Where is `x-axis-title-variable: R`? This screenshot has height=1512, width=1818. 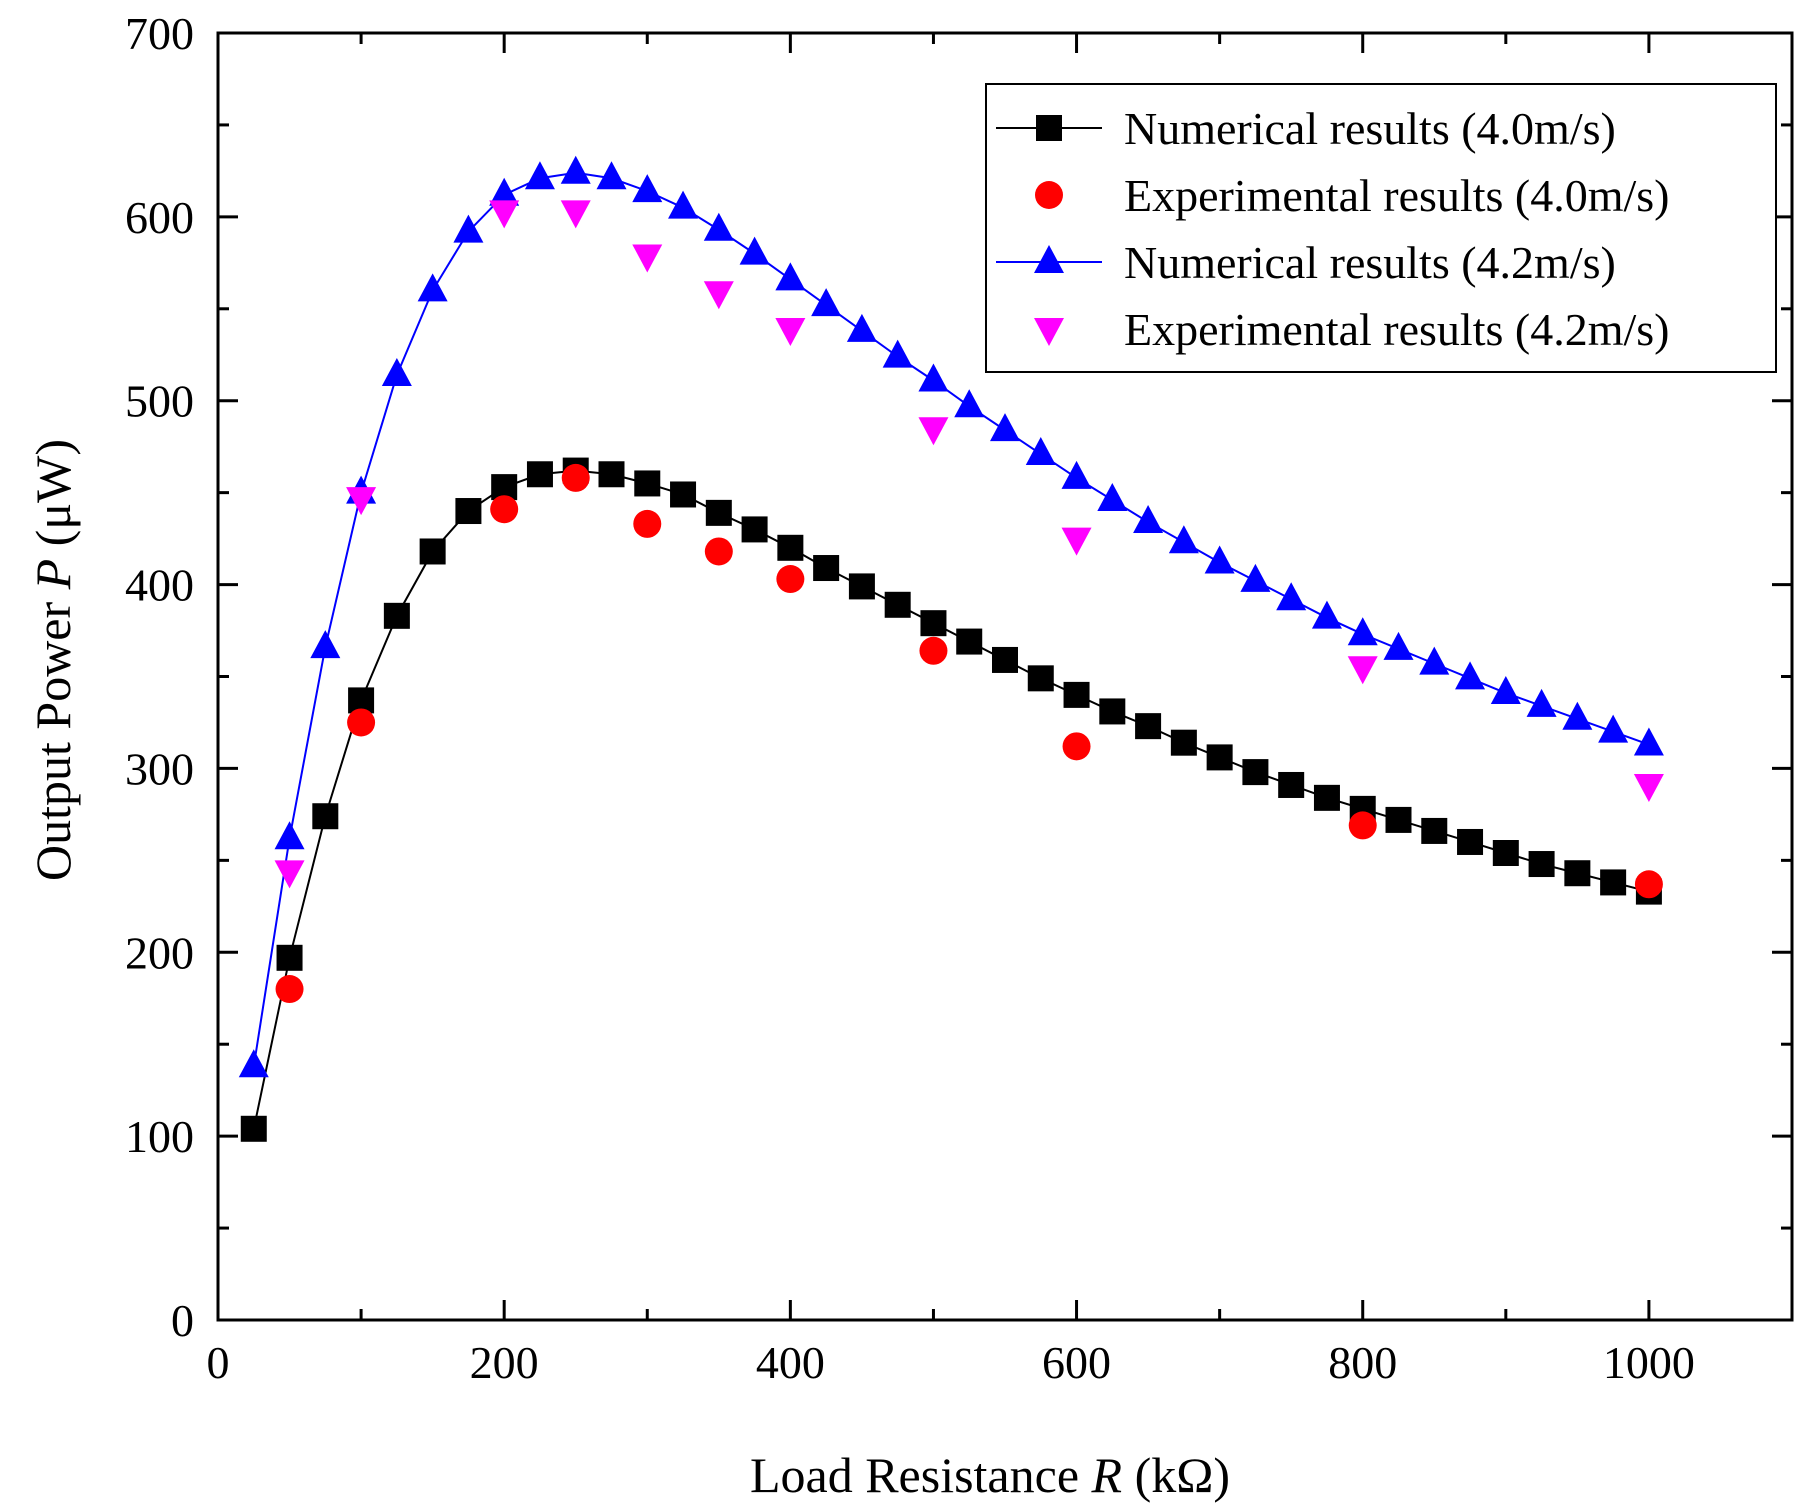
x-axis-title-variable: R is located at coordinates (1107, 1475).